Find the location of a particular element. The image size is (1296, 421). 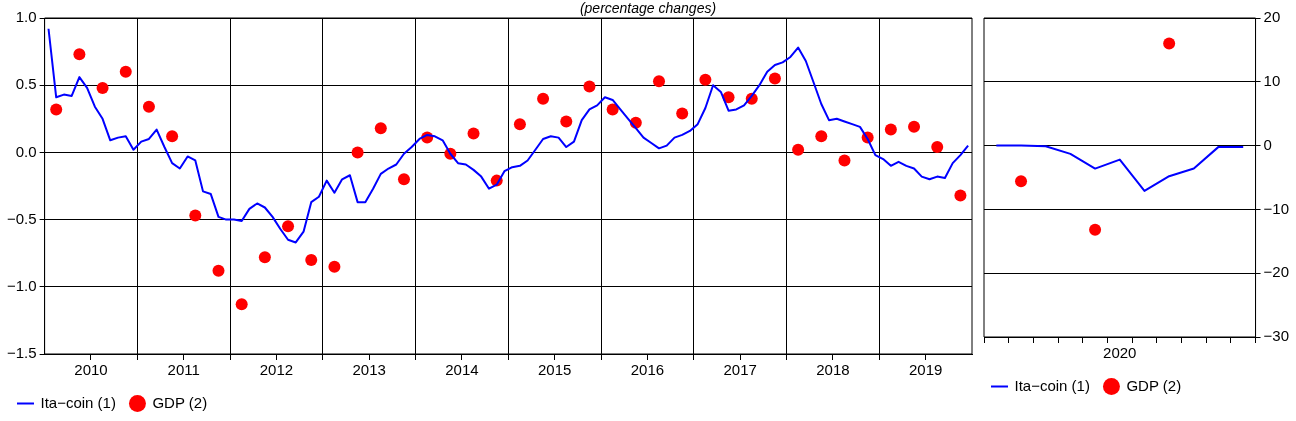

y2-tick-label: 0 is located at coordinates (1267, 144).